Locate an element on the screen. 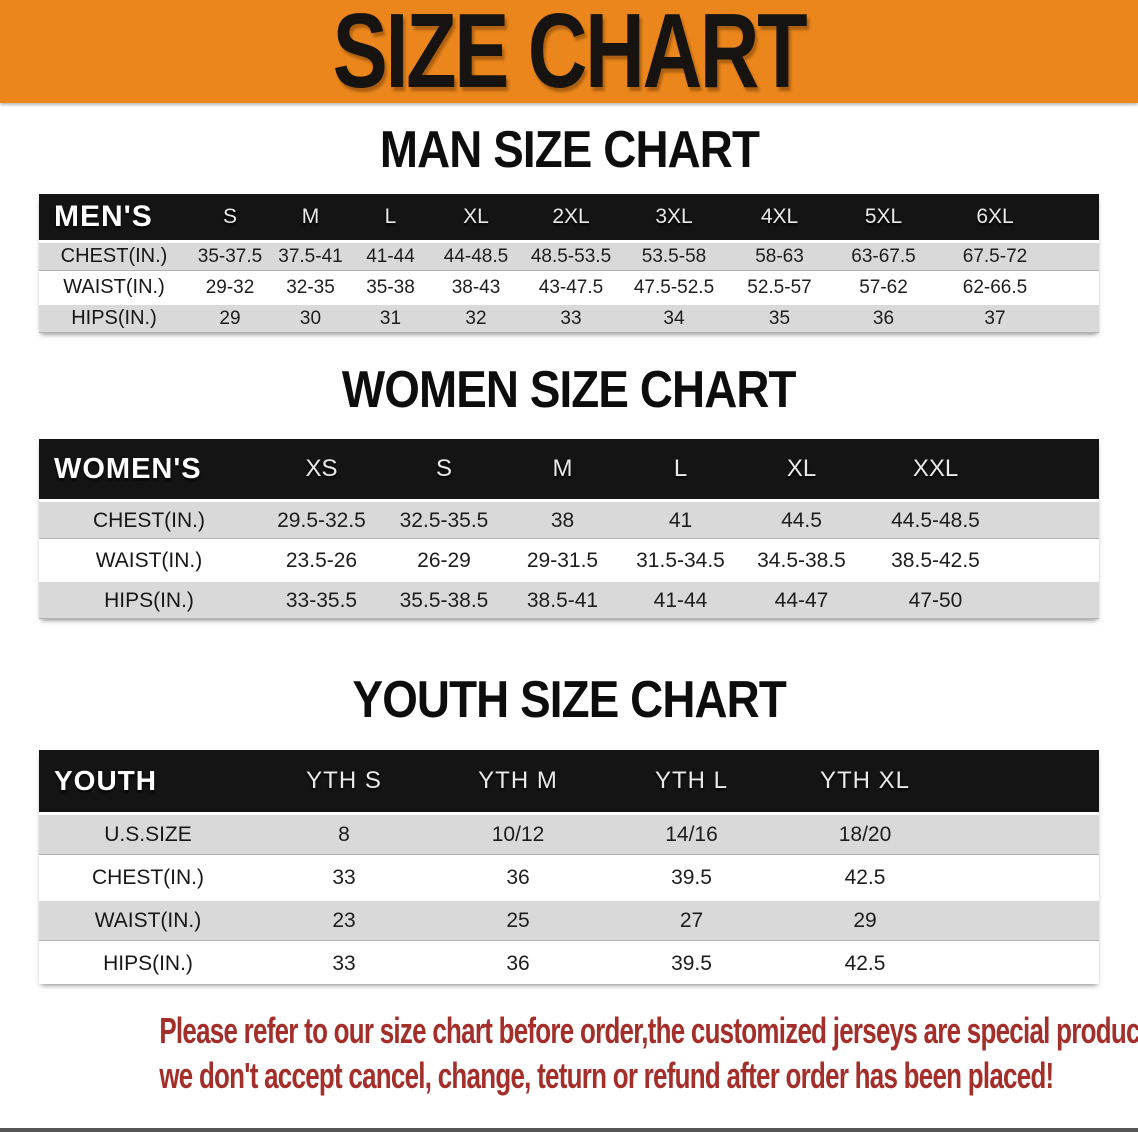  size-cell: 26-29 is located at coordinates (444, 559).